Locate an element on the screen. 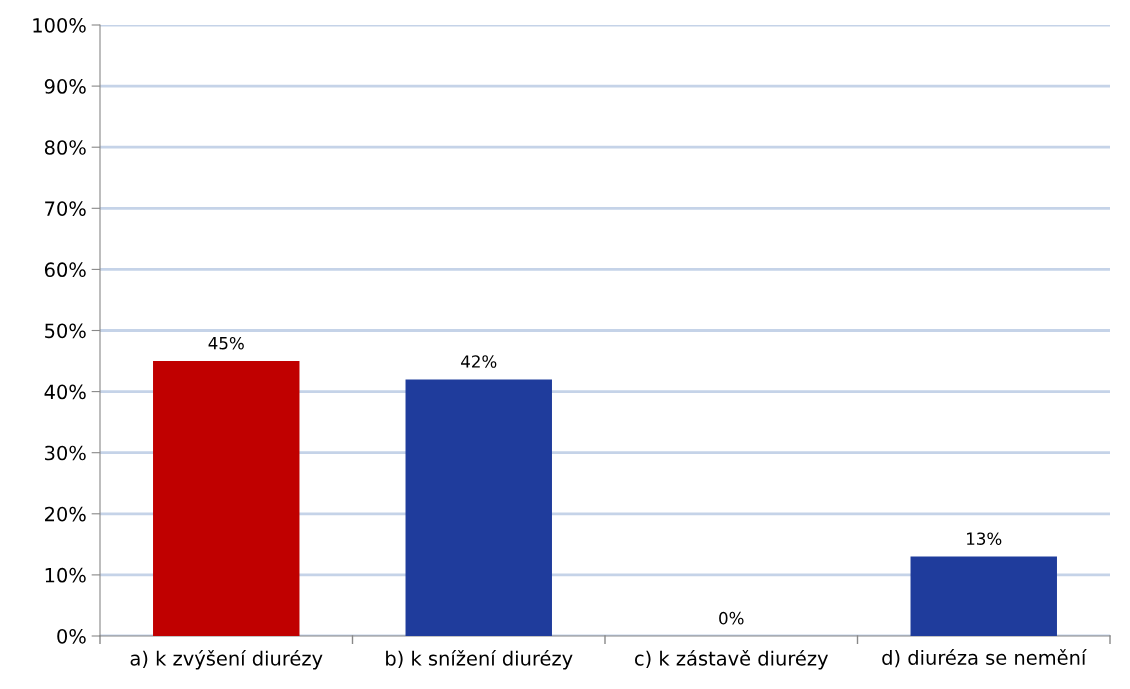 This screenshot has height=689, width=1130. data-label: 45% is located at coordinates (226, 343).